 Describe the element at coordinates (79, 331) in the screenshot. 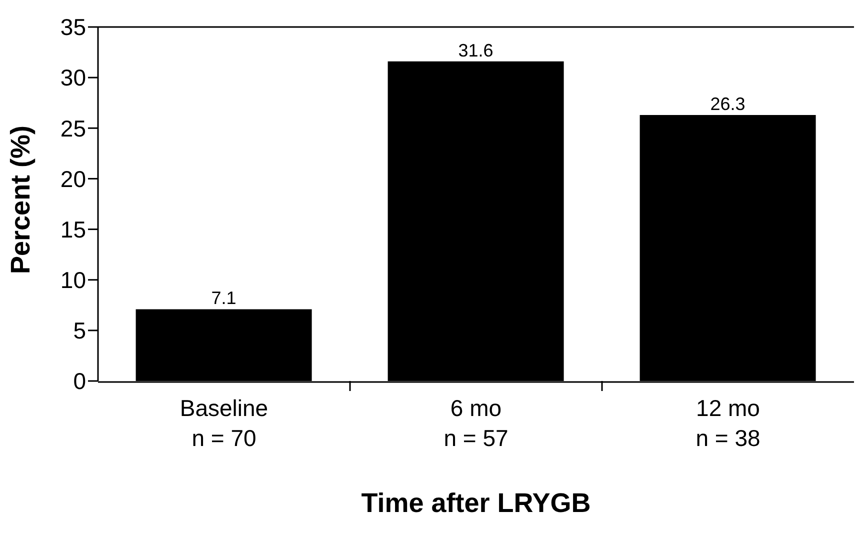

I see `y-tick-label: 5` at that location.